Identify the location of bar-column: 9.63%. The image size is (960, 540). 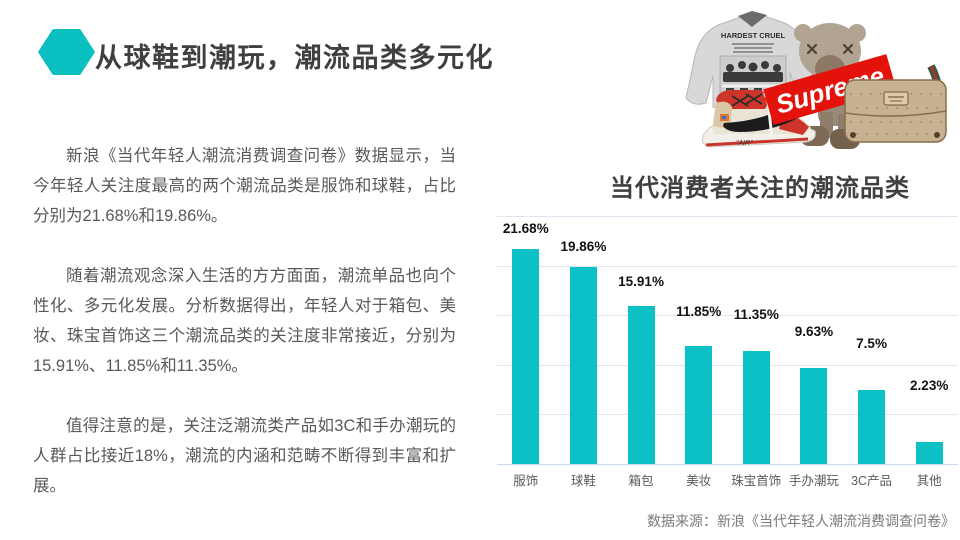
(814, 340).